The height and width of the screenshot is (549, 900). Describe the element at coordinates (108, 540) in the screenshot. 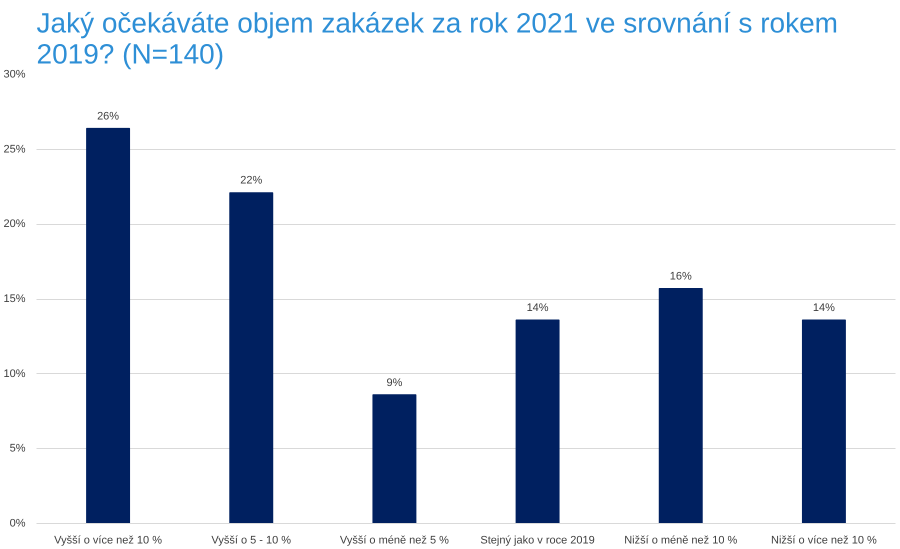

I see `x-tick-label: Vyšší o více než 10 %` at that location.